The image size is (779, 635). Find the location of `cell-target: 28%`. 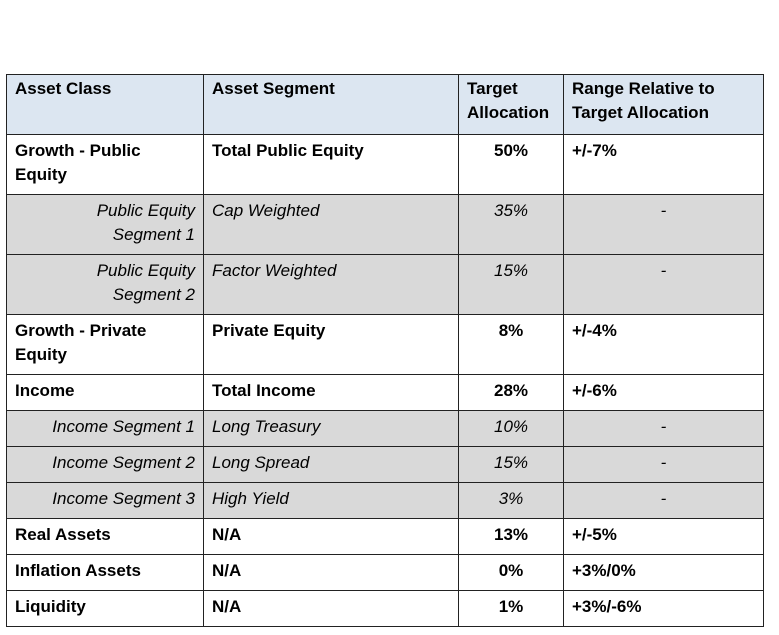

cell-target: 28% is located at coordinates (511, 392).